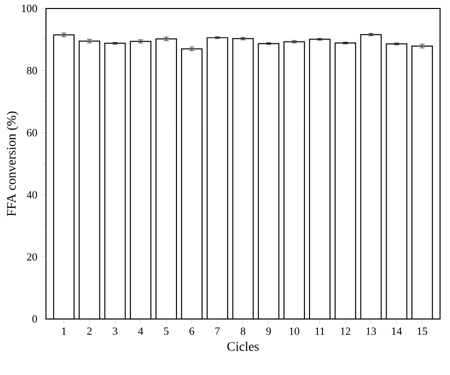  I want to click on x-tick-label: 15, so click(423, 331).